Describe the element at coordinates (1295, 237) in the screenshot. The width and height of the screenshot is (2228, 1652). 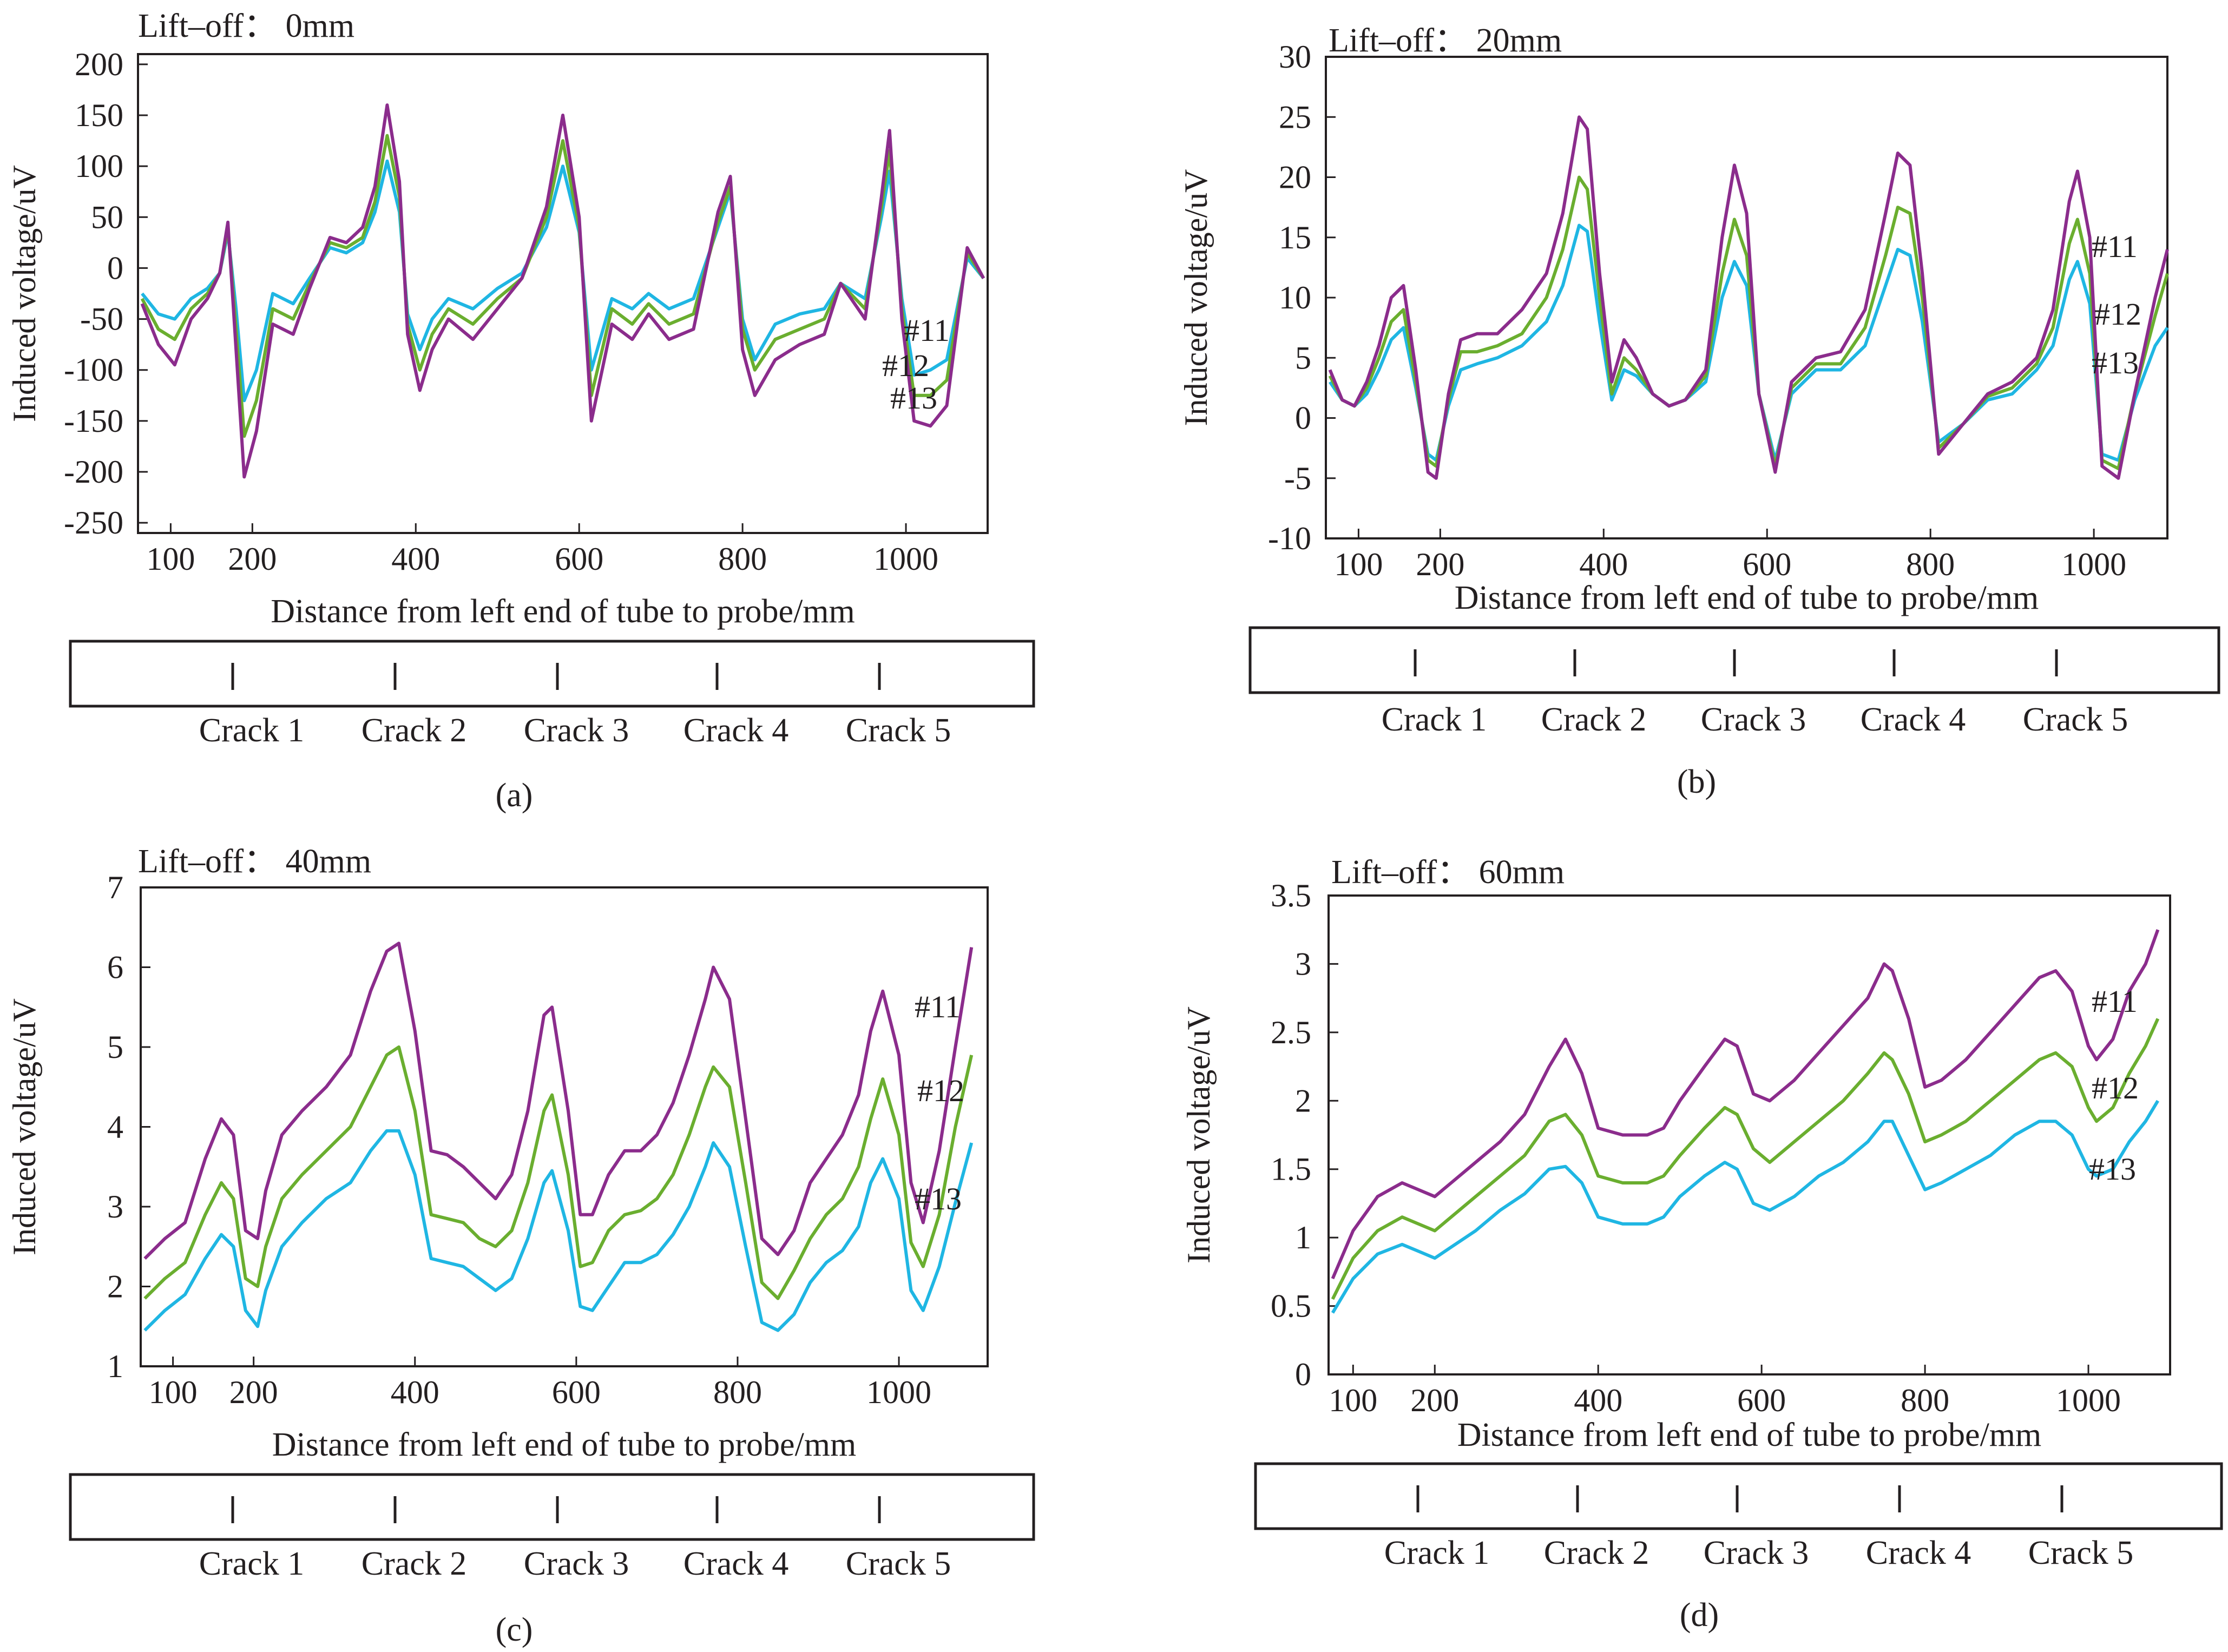
I see `y-tick-label: 15` at that location.